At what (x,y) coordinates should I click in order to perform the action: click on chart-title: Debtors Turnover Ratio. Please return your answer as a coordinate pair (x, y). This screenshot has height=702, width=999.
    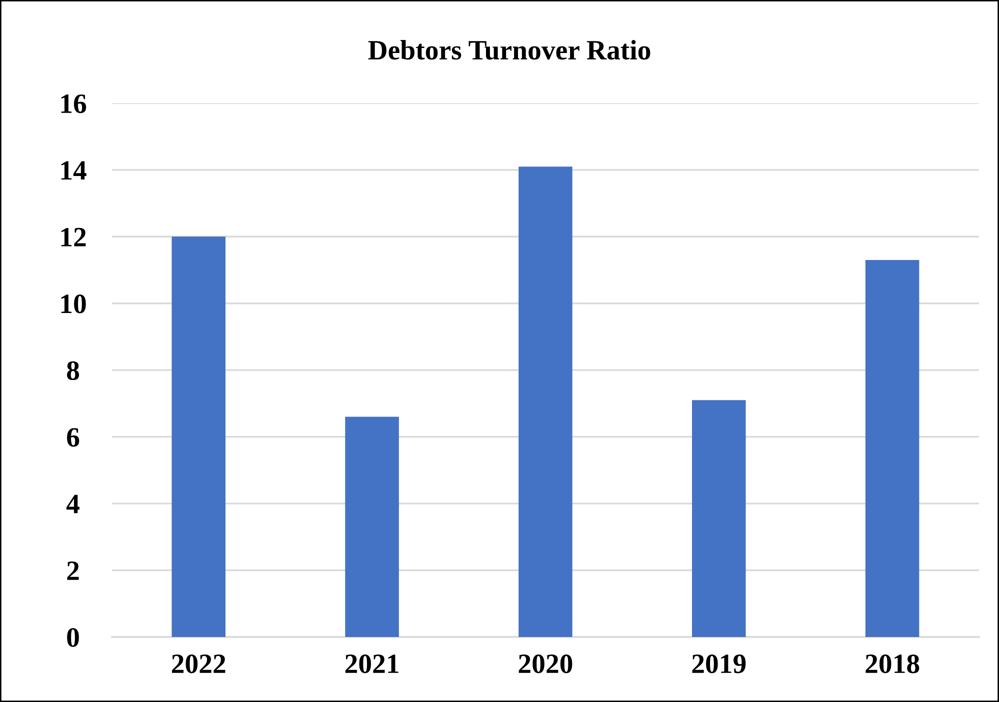
    Looking at the image, I should click on (509, 50).